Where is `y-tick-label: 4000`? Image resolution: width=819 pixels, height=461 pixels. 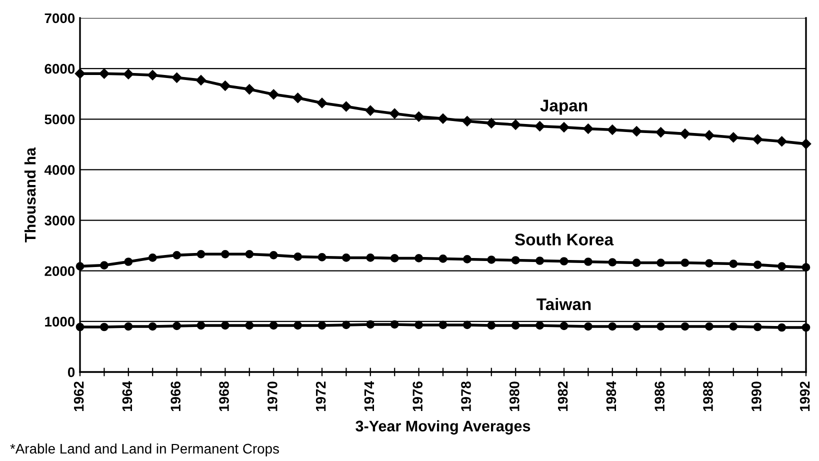 y-tick-label: 4000 is located at coordinates (59, 170).